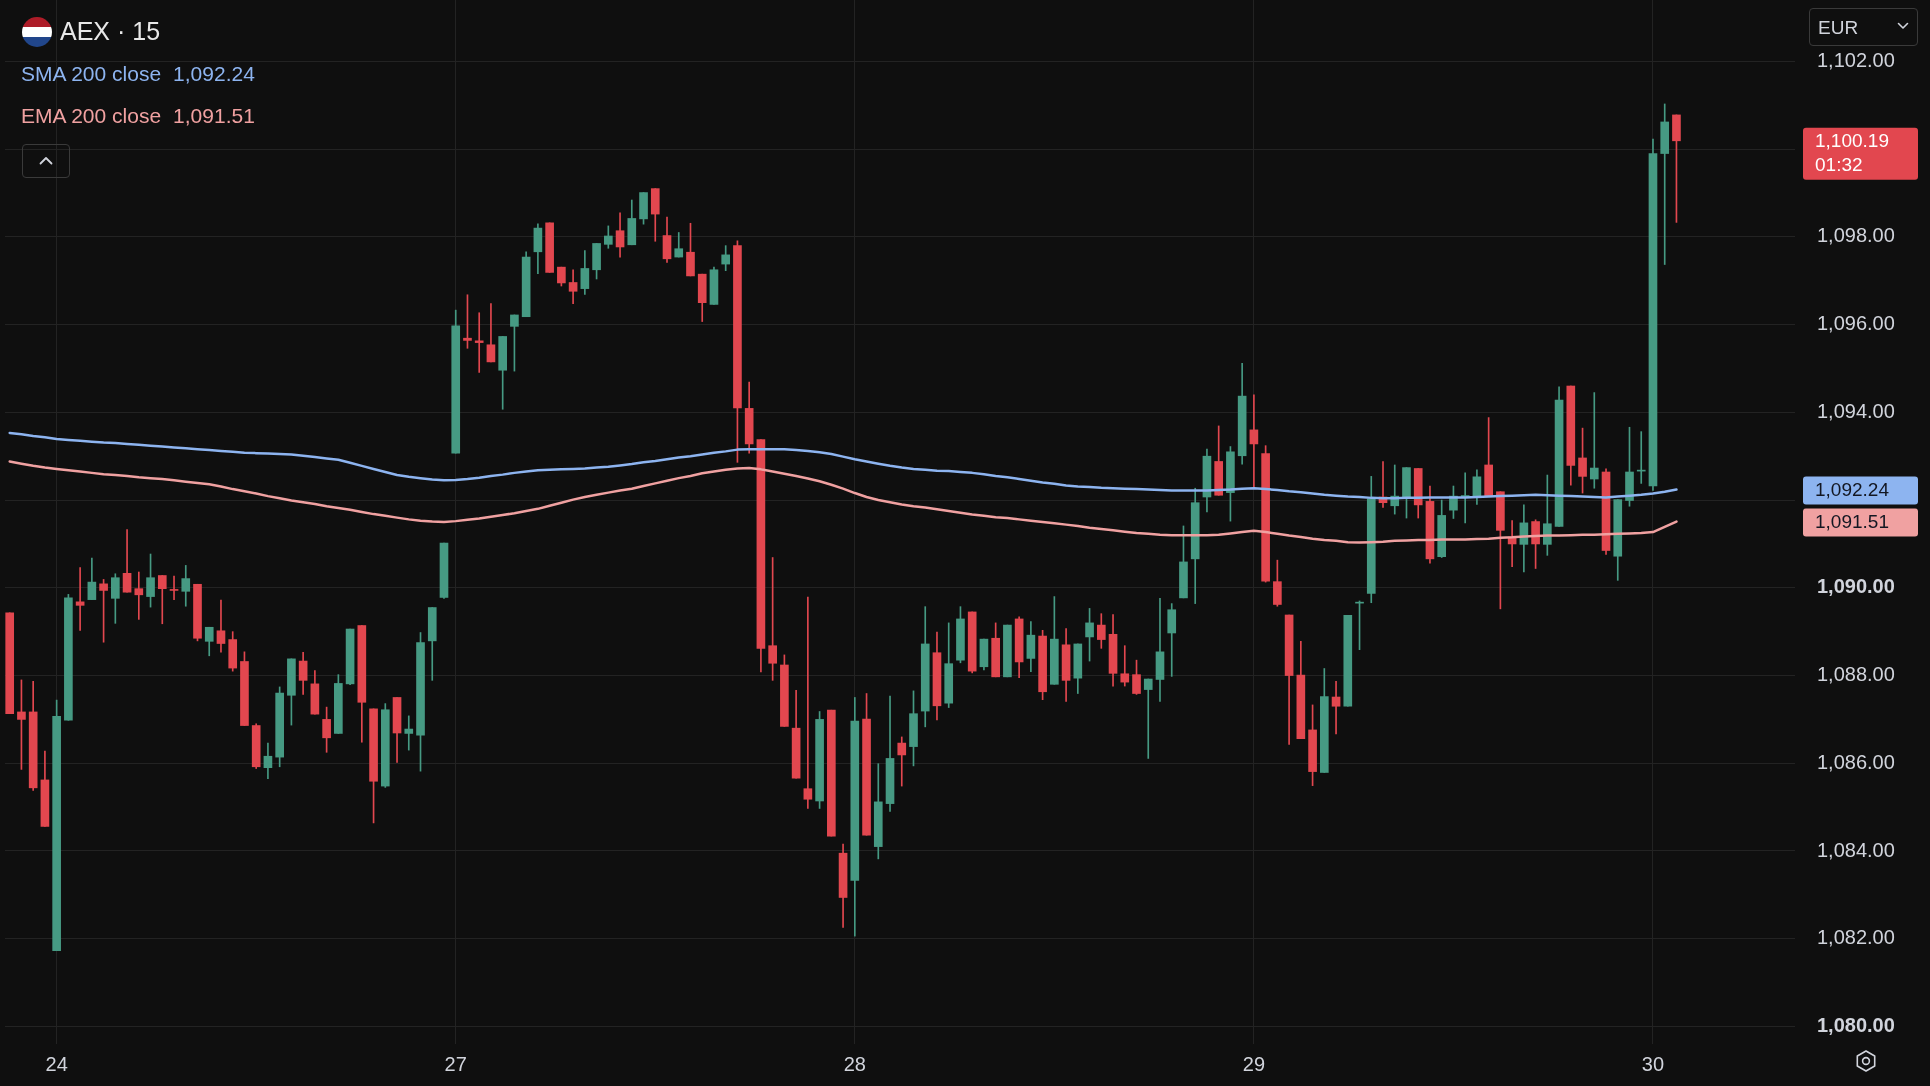  I want to click on x-tick-label: 30, so click(1653, 1063).